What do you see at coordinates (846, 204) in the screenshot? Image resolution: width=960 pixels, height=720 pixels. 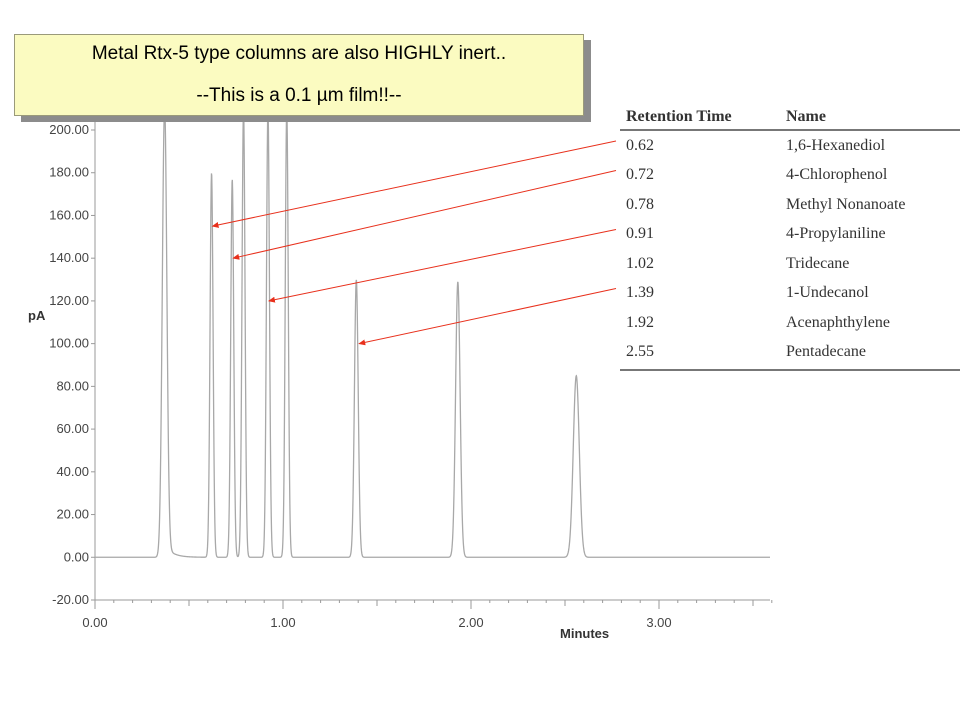 I see `row-name: Methyl Nonanoate` at bounding box center [846, 204].